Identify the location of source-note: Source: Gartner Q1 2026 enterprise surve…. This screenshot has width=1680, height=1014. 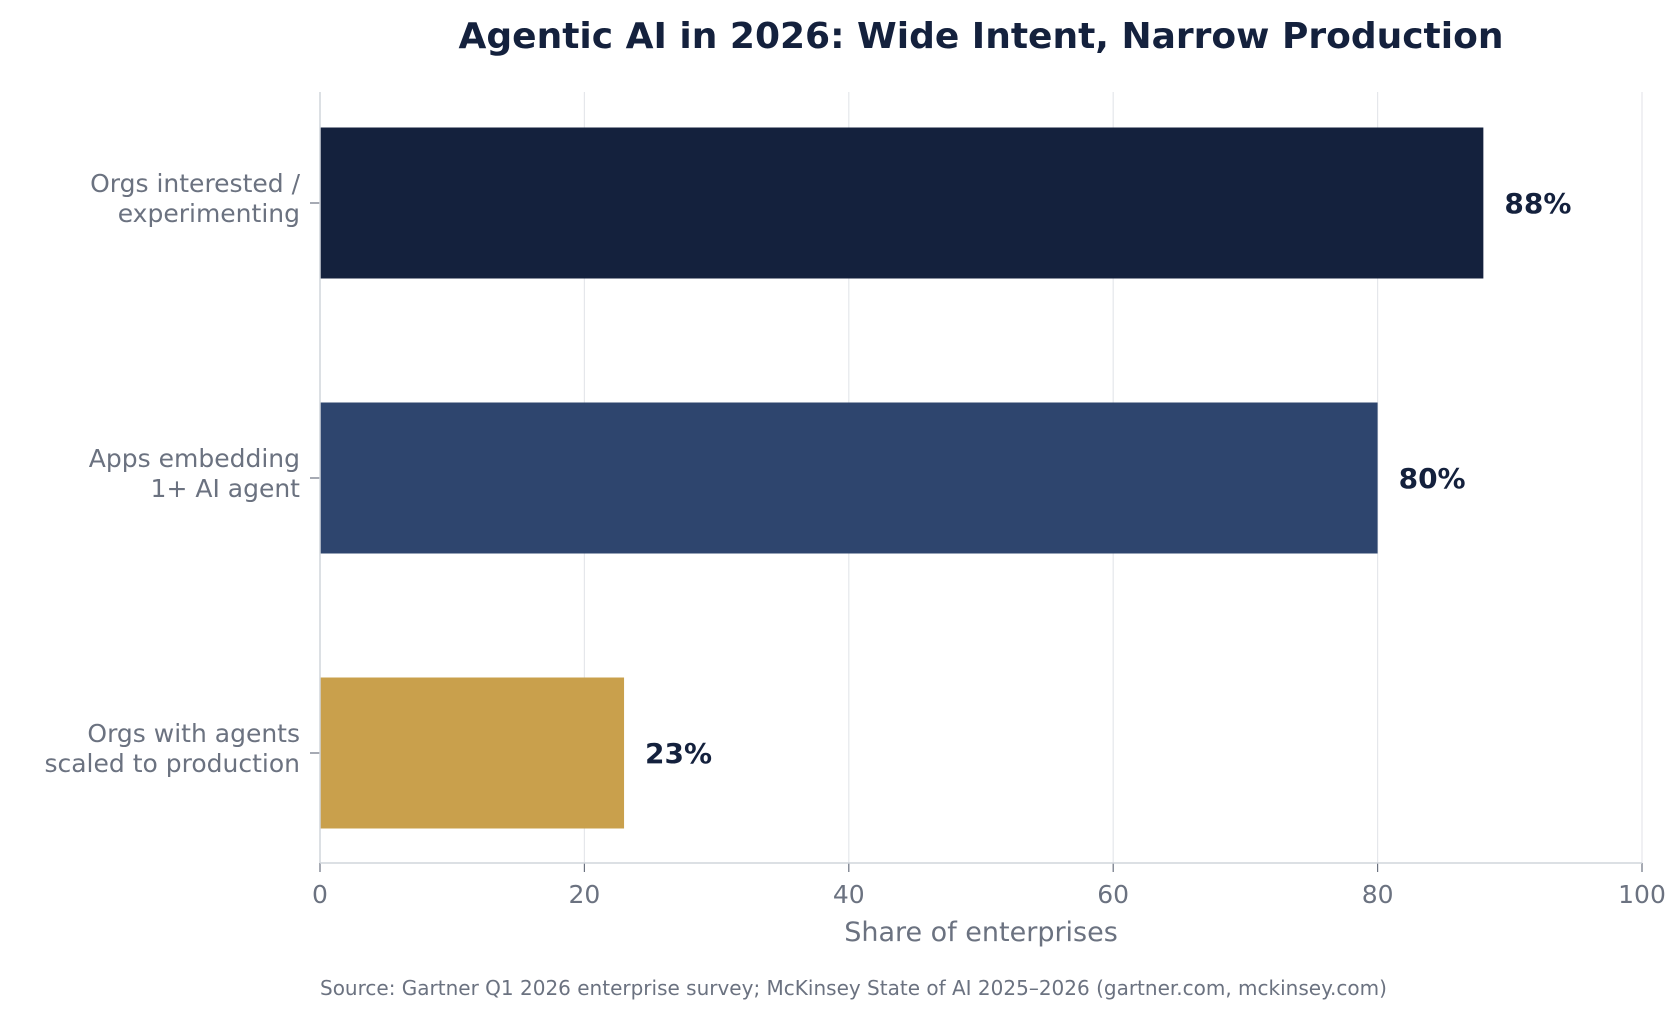
(853, 988).